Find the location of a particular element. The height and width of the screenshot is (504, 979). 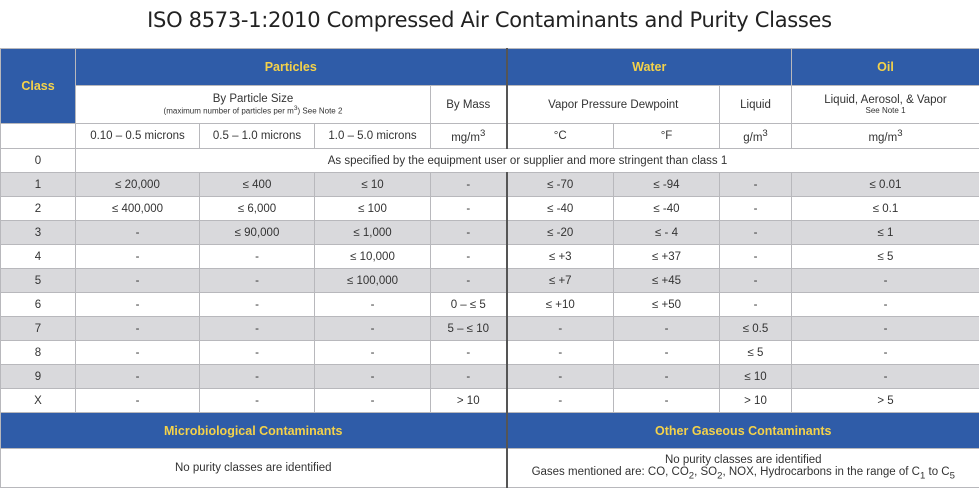

unit: °F is located at coordinates (666, 136).